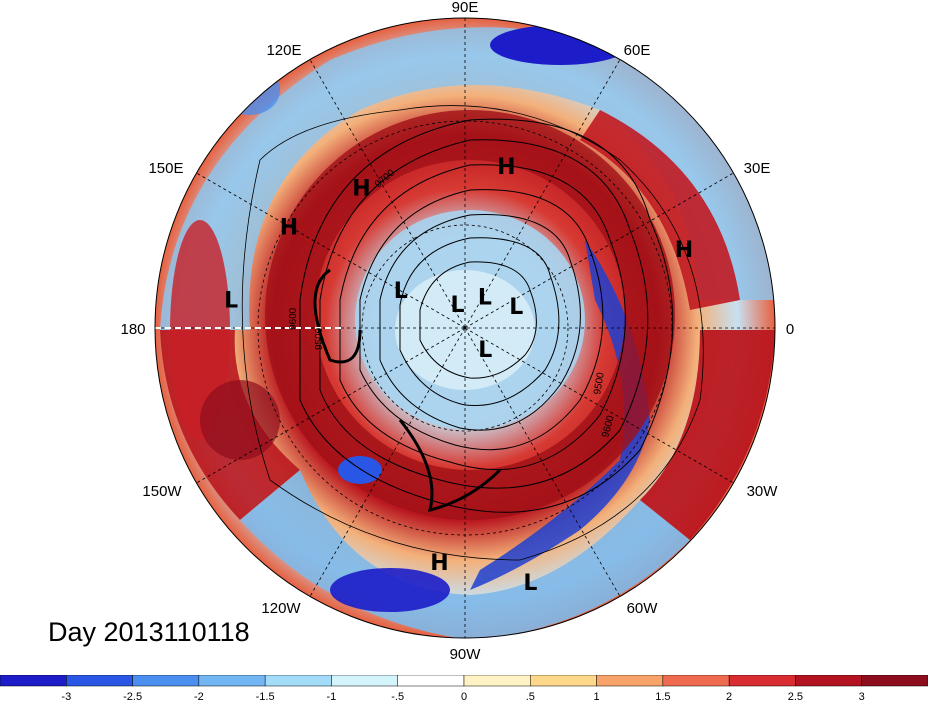 This screenshot has height=702, width=928. I want to click on contour-label: 9600, so click(293, 318).